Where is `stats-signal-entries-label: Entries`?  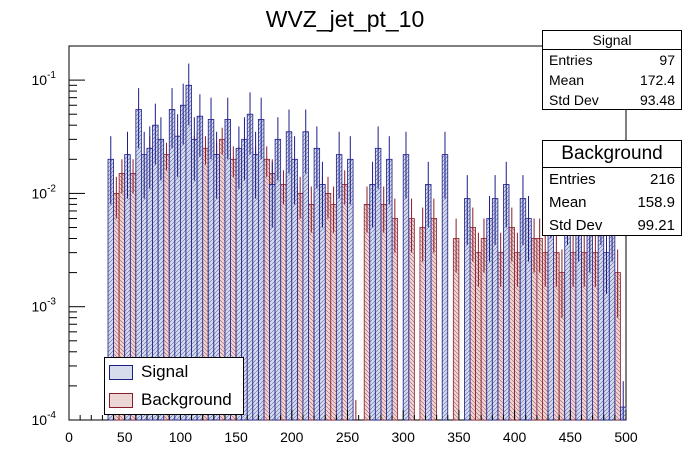
stats-signal-entries-label: Entries is located at coordinates (571, 60).